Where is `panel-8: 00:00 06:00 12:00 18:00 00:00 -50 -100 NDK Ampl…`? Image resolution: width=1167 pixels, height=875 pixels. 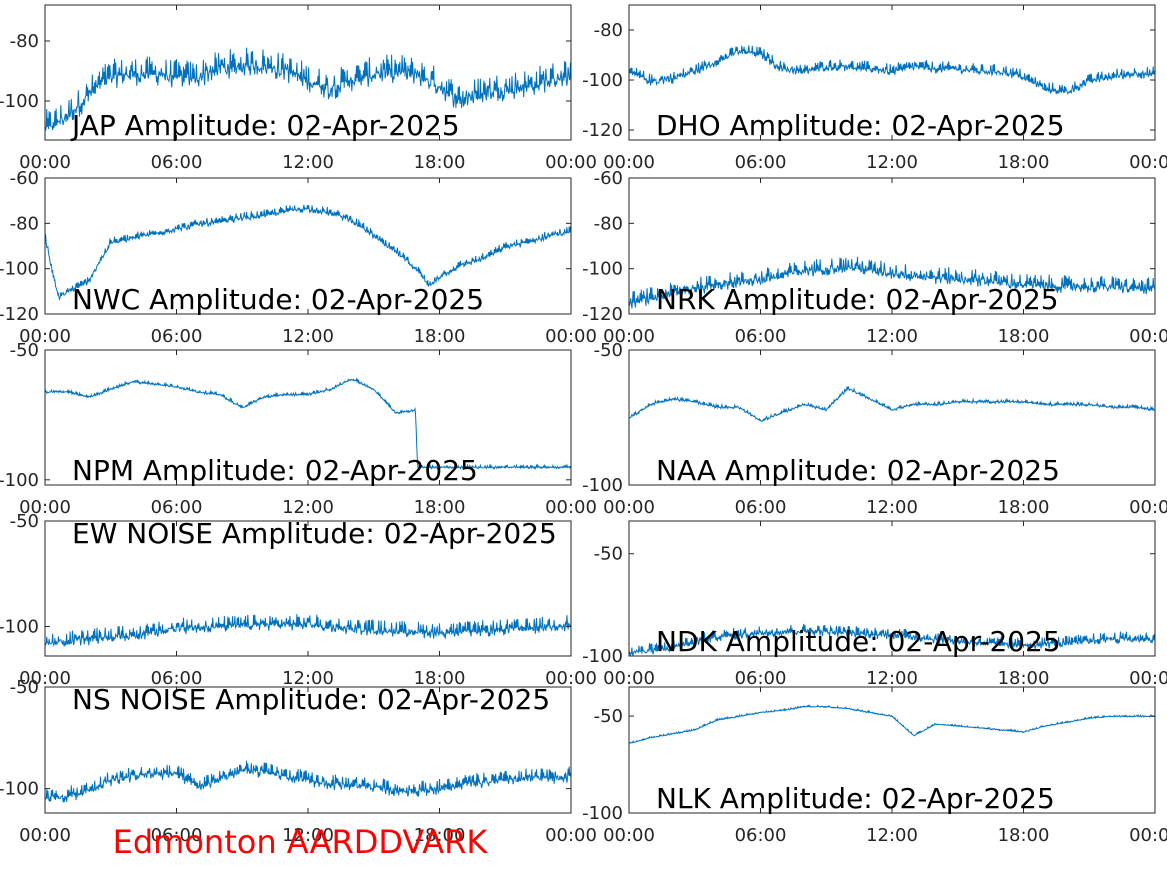 panel-8: 00:00 06:00 12:00 18:00 00:00 -50 -100 NDK Ampl… is located at coordinates (874, 604).